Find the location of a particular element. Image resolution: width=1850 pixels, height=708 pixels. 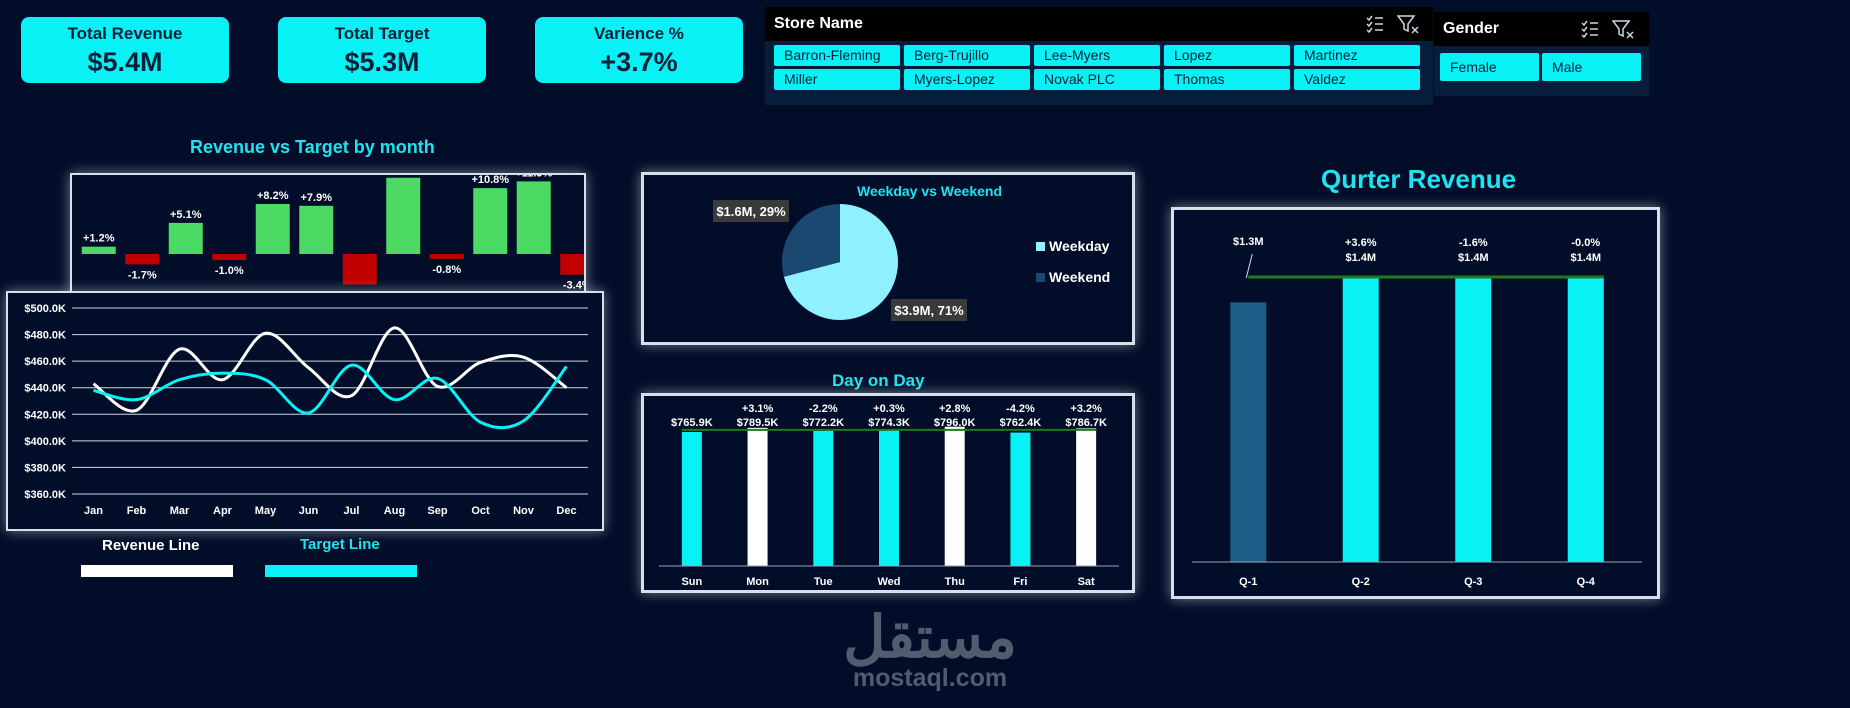

kpi-value: $5.3M is located at coordinates (382, 62).